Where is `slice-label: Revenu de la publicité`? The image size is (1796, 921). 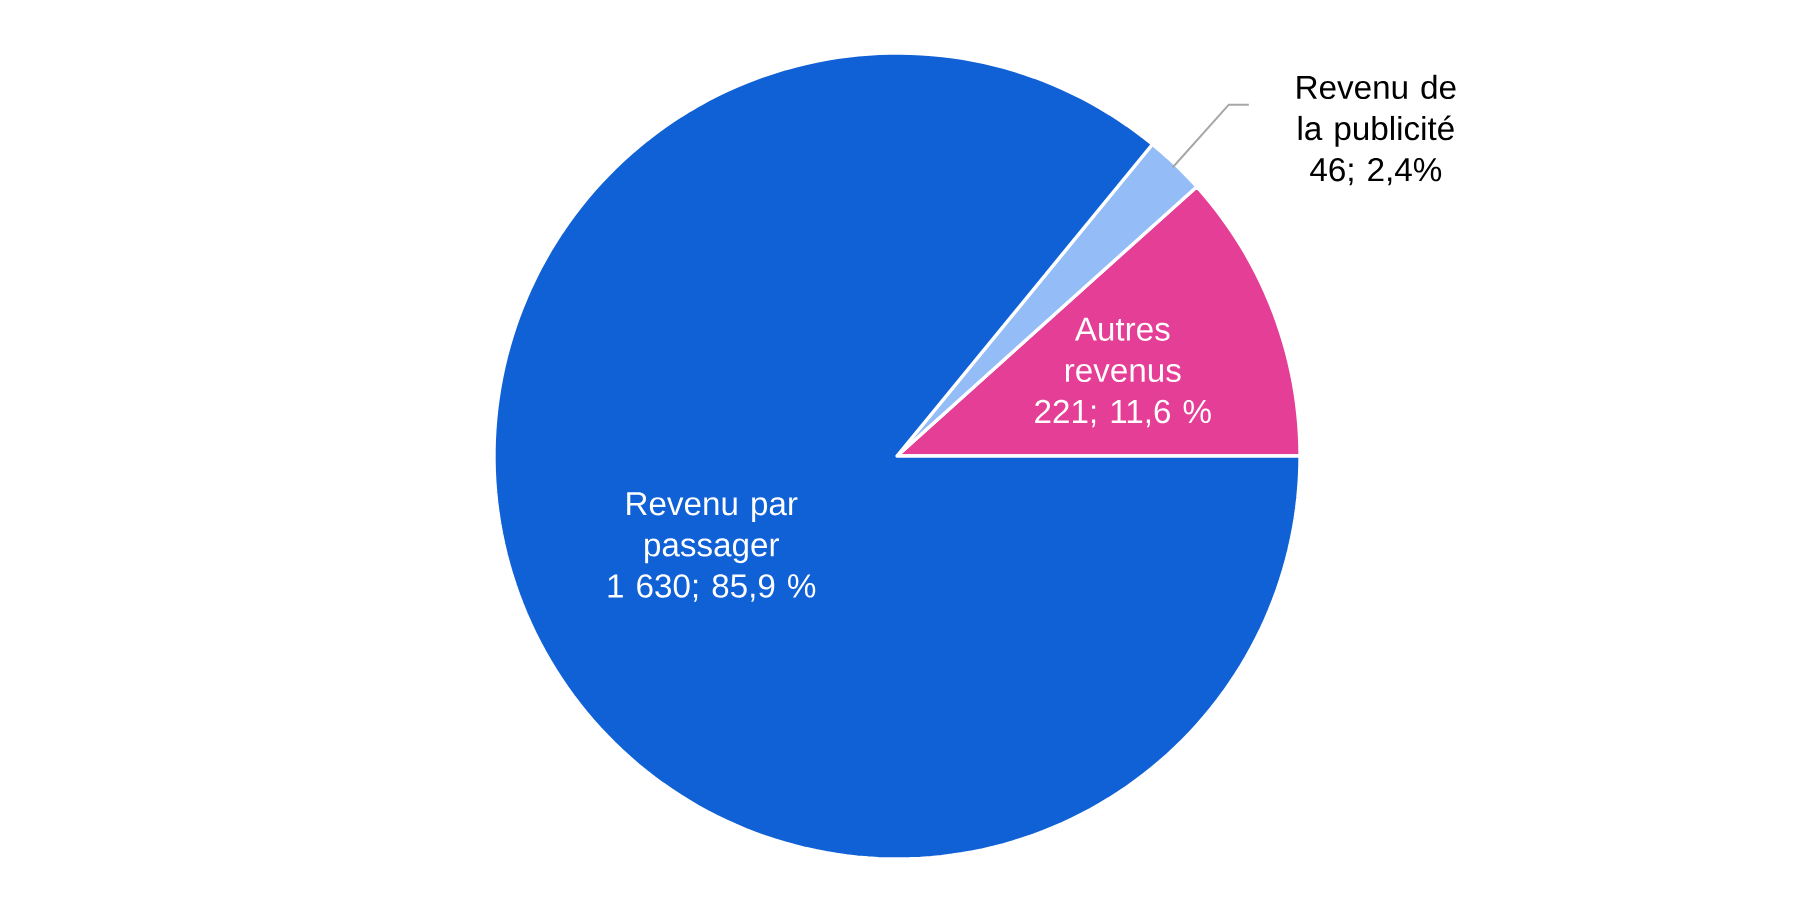 slice-label: Revenu de la publicité is located at coordinates (1376, 110).